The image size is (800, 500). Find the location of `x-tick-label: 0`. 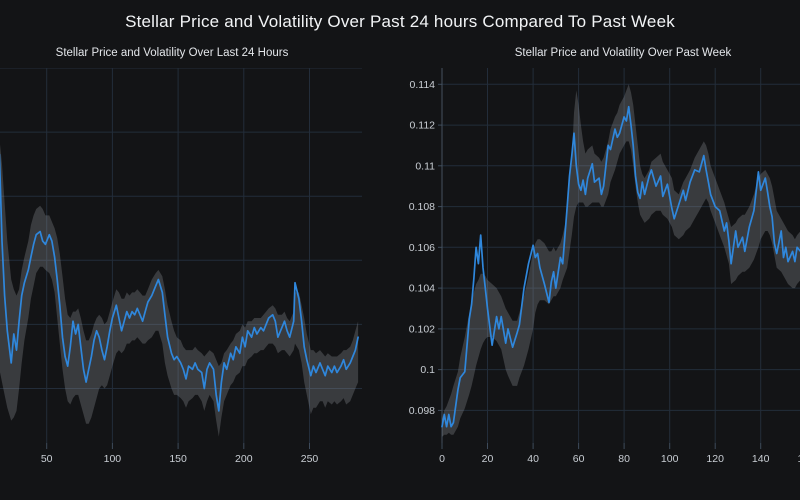

x-tick-label: 0 is located at coordinates (442, 459).